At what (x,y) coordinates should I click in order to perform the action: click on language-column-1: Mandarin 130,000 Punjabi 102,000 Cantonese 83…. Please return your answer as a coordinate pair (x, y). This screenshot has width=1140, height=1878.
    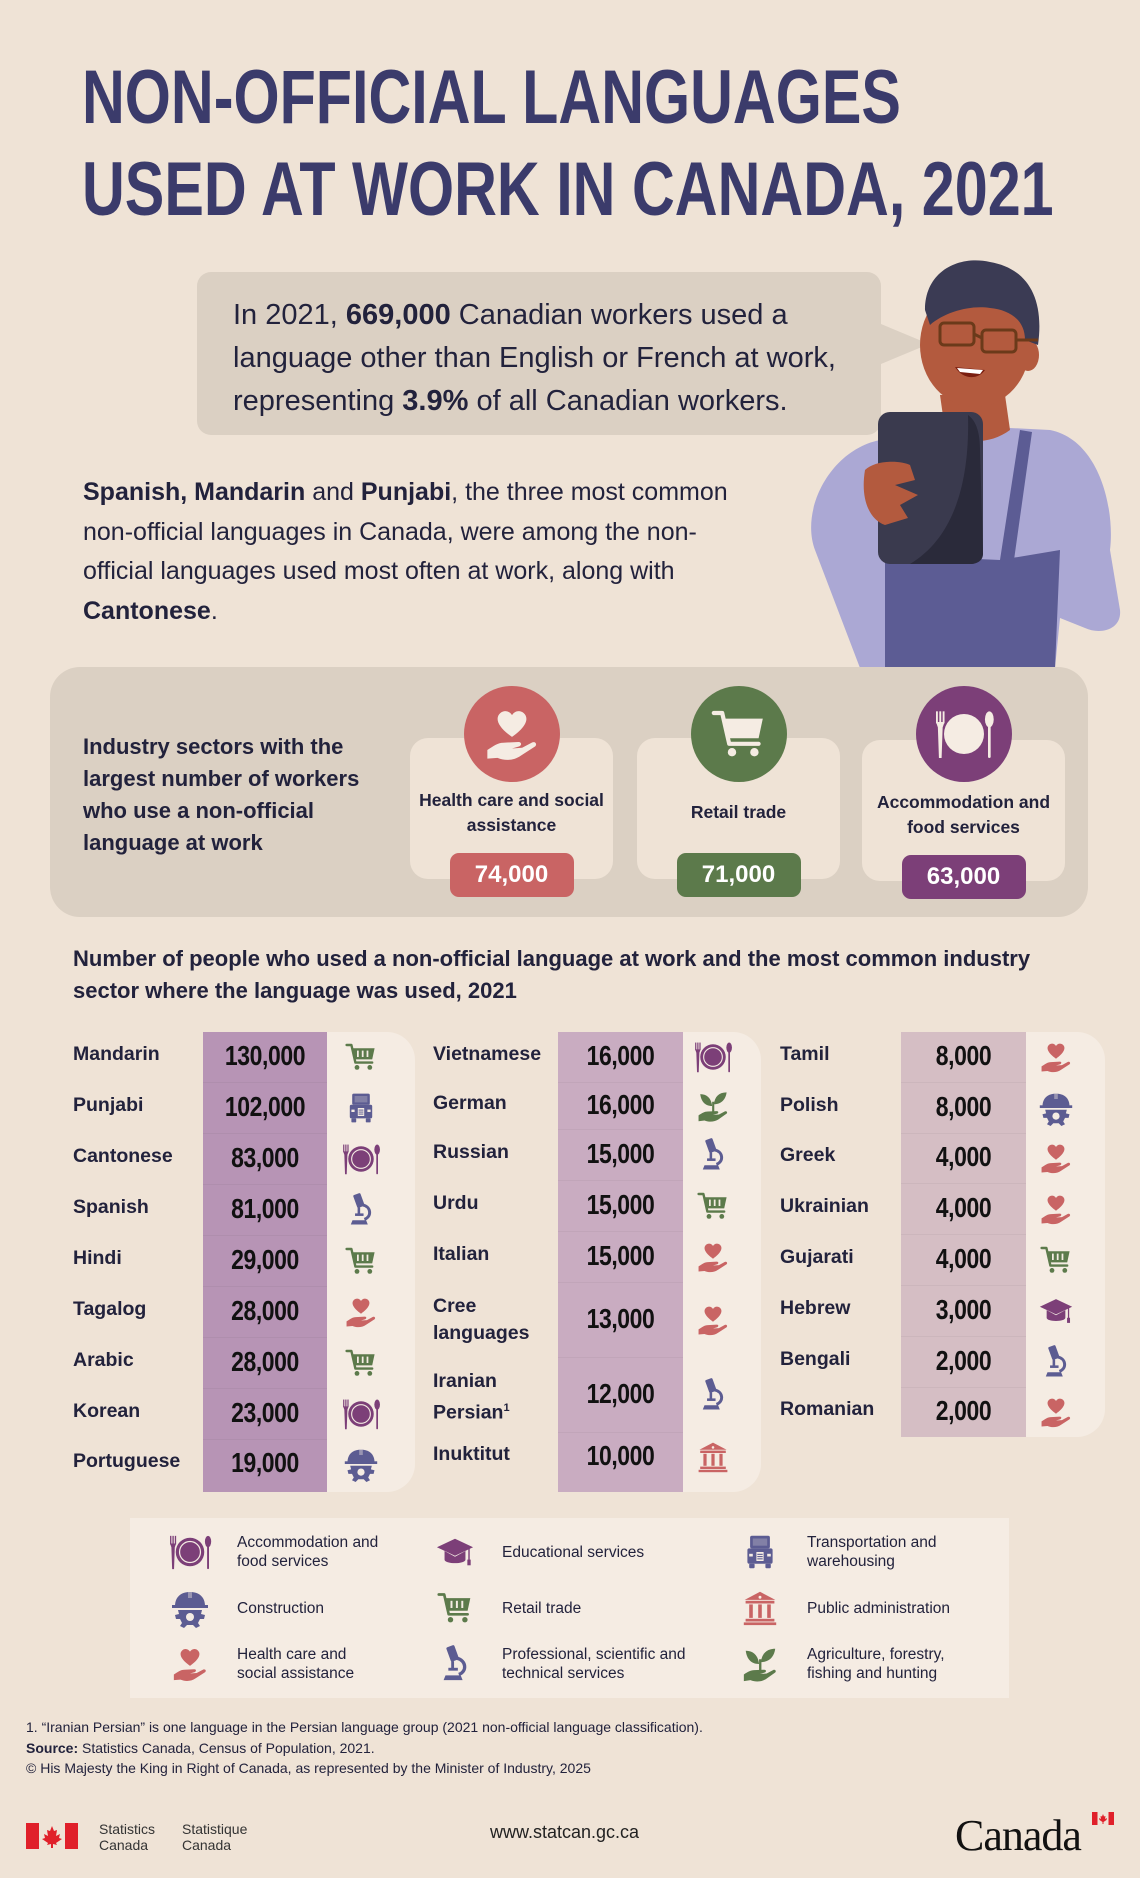
    Looking at the image, I should click on (253, 1262).